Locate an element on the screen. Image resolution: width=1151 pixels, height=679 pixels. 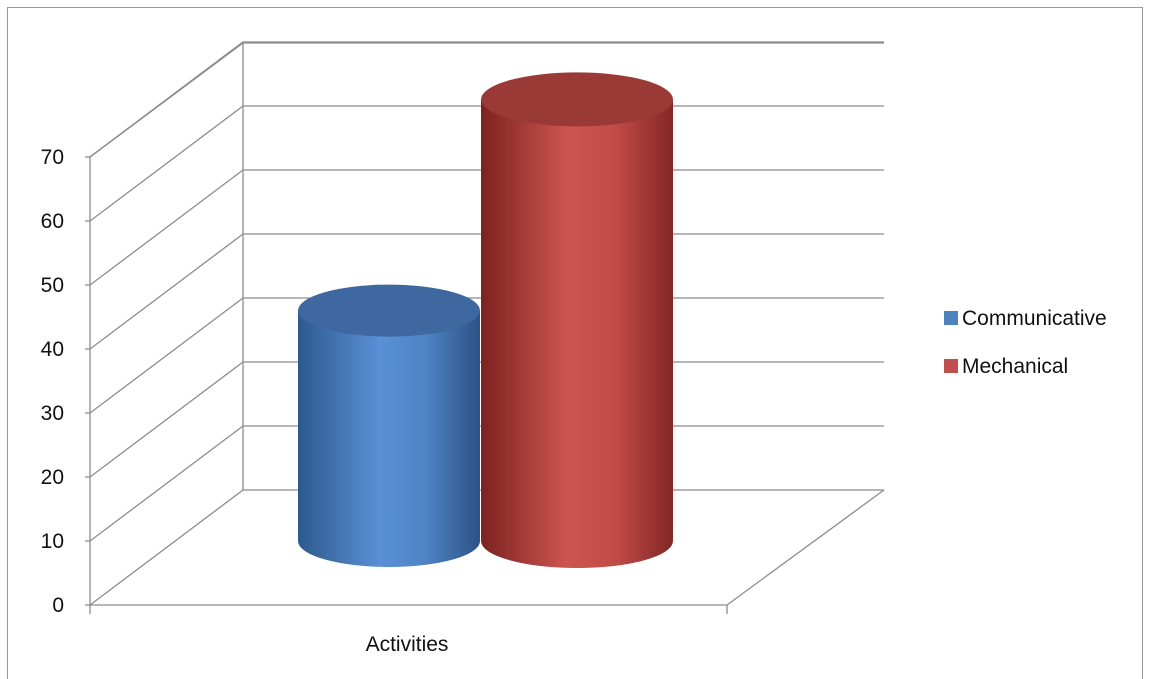
legend-swatch-mechanical is located at coordinates (951, 366).